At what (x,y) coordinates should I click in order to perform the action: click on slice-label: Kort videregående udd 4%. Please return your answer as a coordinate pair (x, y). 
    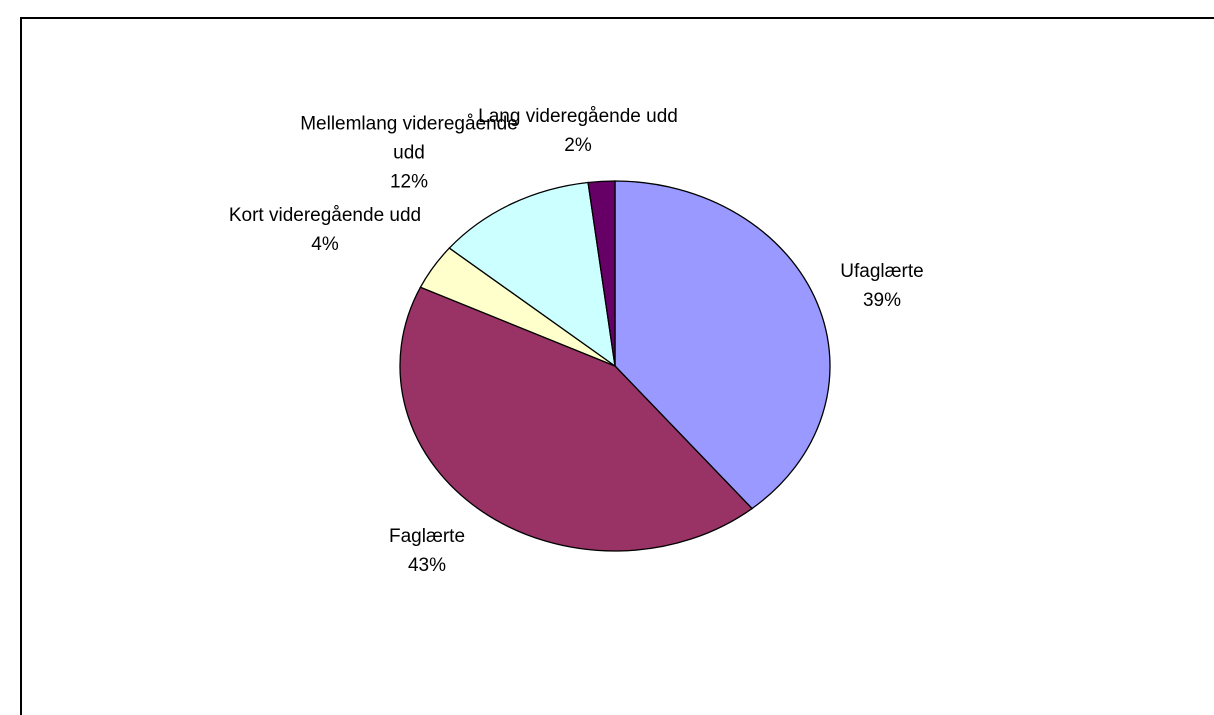
    Looking at the image, I should click on (325, 230).